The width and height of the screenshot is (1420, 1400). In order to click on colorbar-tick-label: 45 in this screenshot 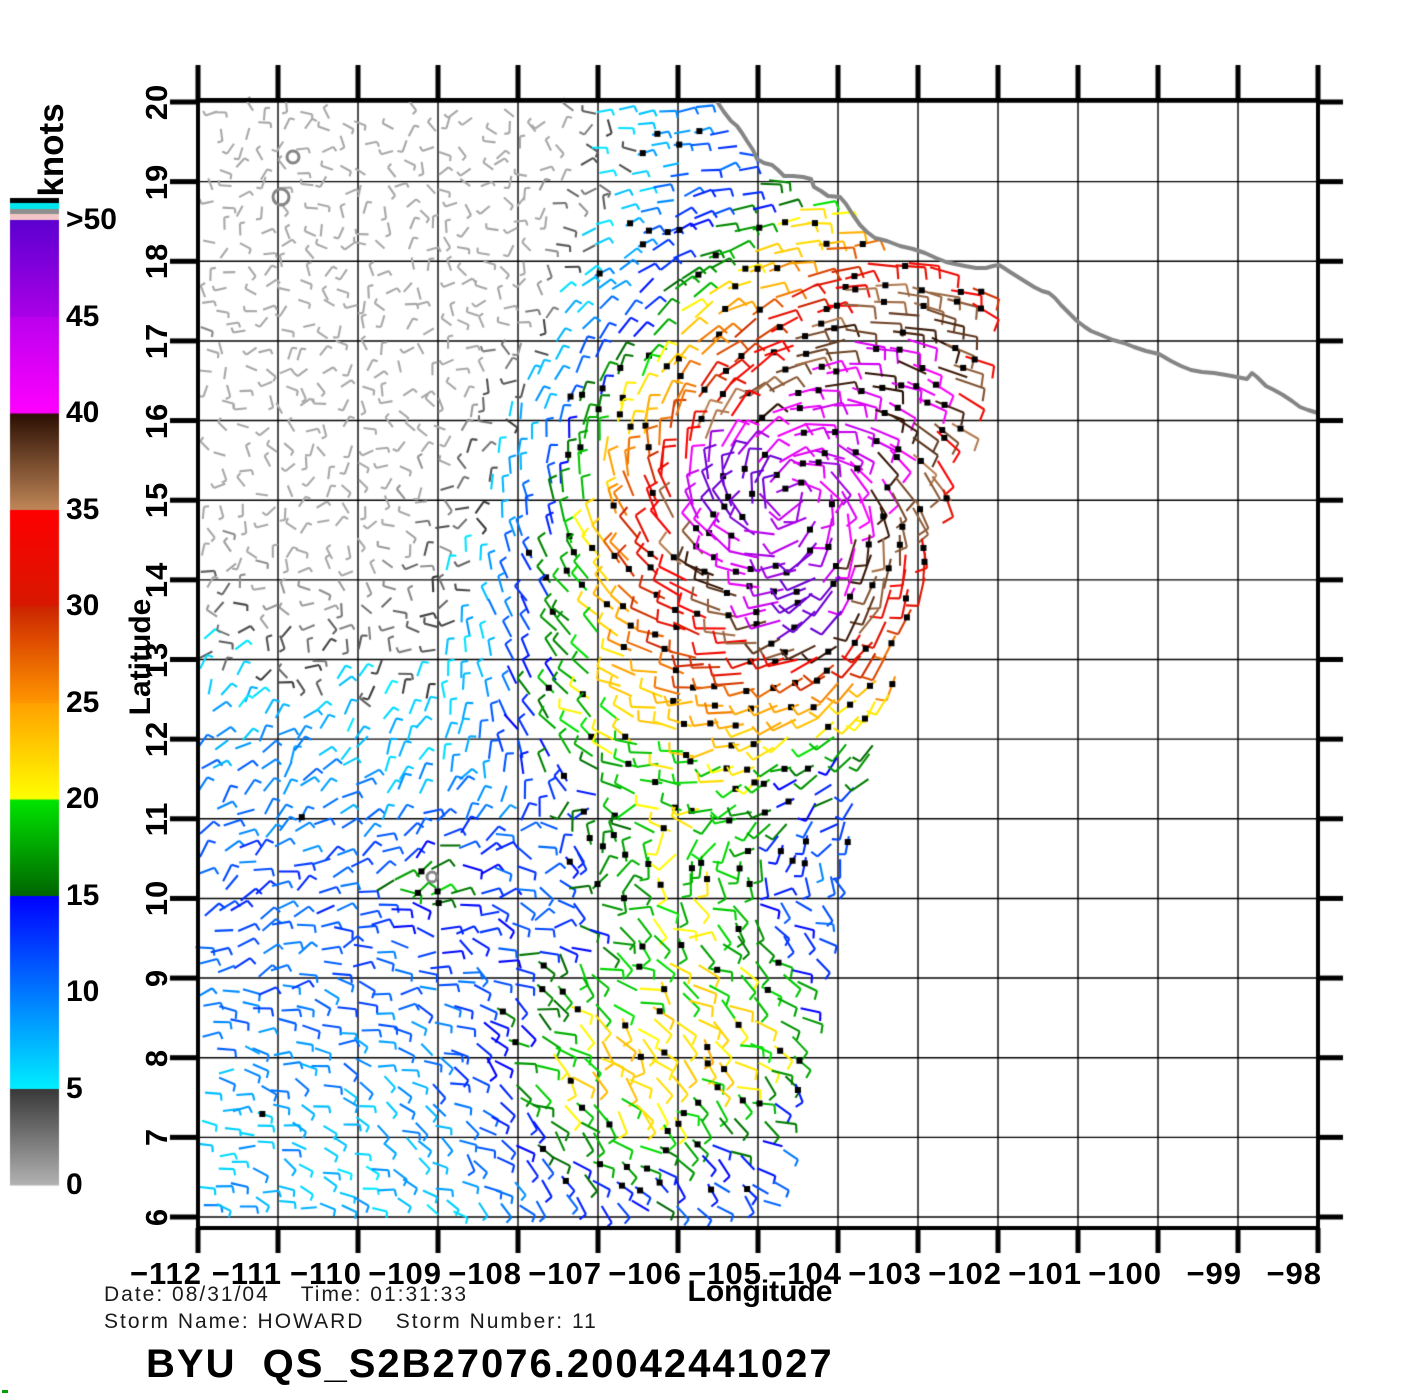, I will do `click(83, 316)`.